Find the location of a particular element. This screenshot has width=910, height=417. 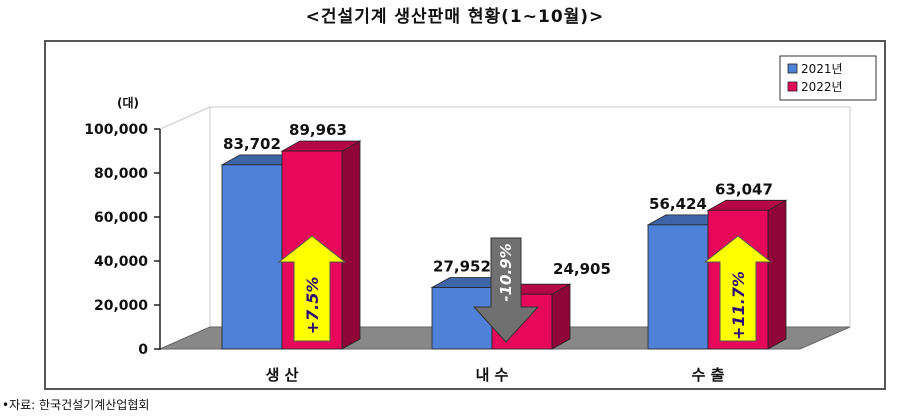

y-tick-label: 100,000 is located at coordinates (116, 130).